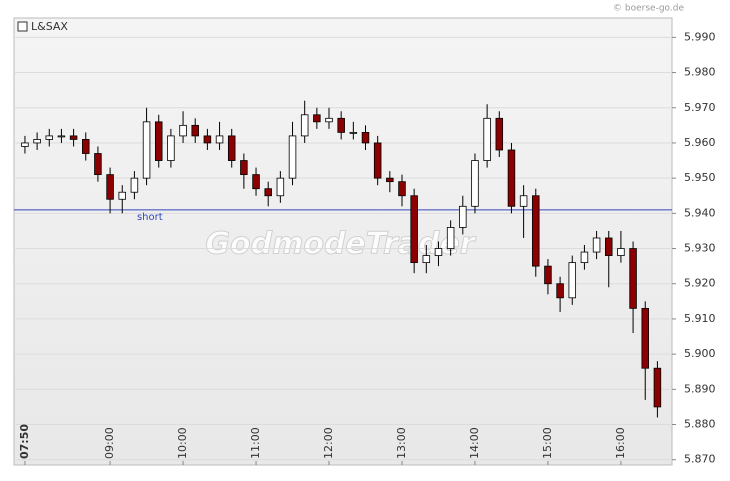 This screenshot has height=481, width=730. Describe the element at coordinates (700, 424) in the screenshot. I see `y-tick-label: 5.880` at that location.